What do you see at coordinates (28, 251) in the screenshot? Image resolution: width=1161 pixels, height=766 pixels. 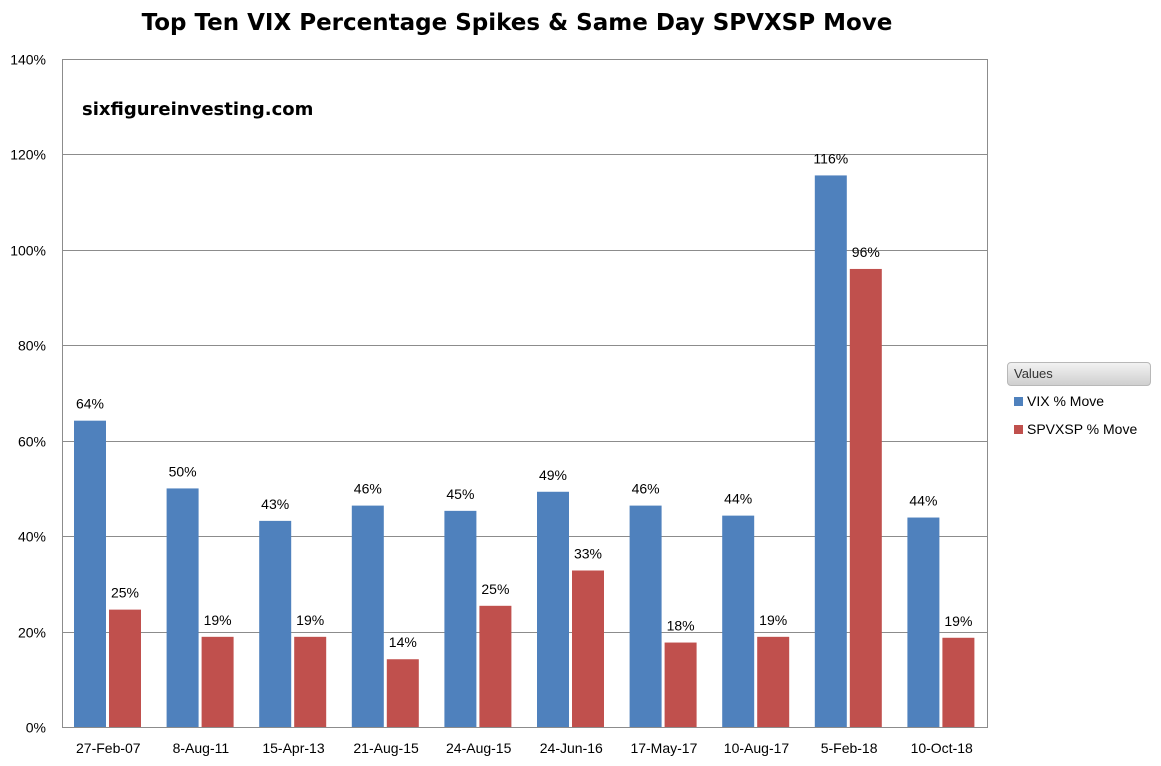 I see `y-tick-label: 100%` at bounding box center [28, 251].